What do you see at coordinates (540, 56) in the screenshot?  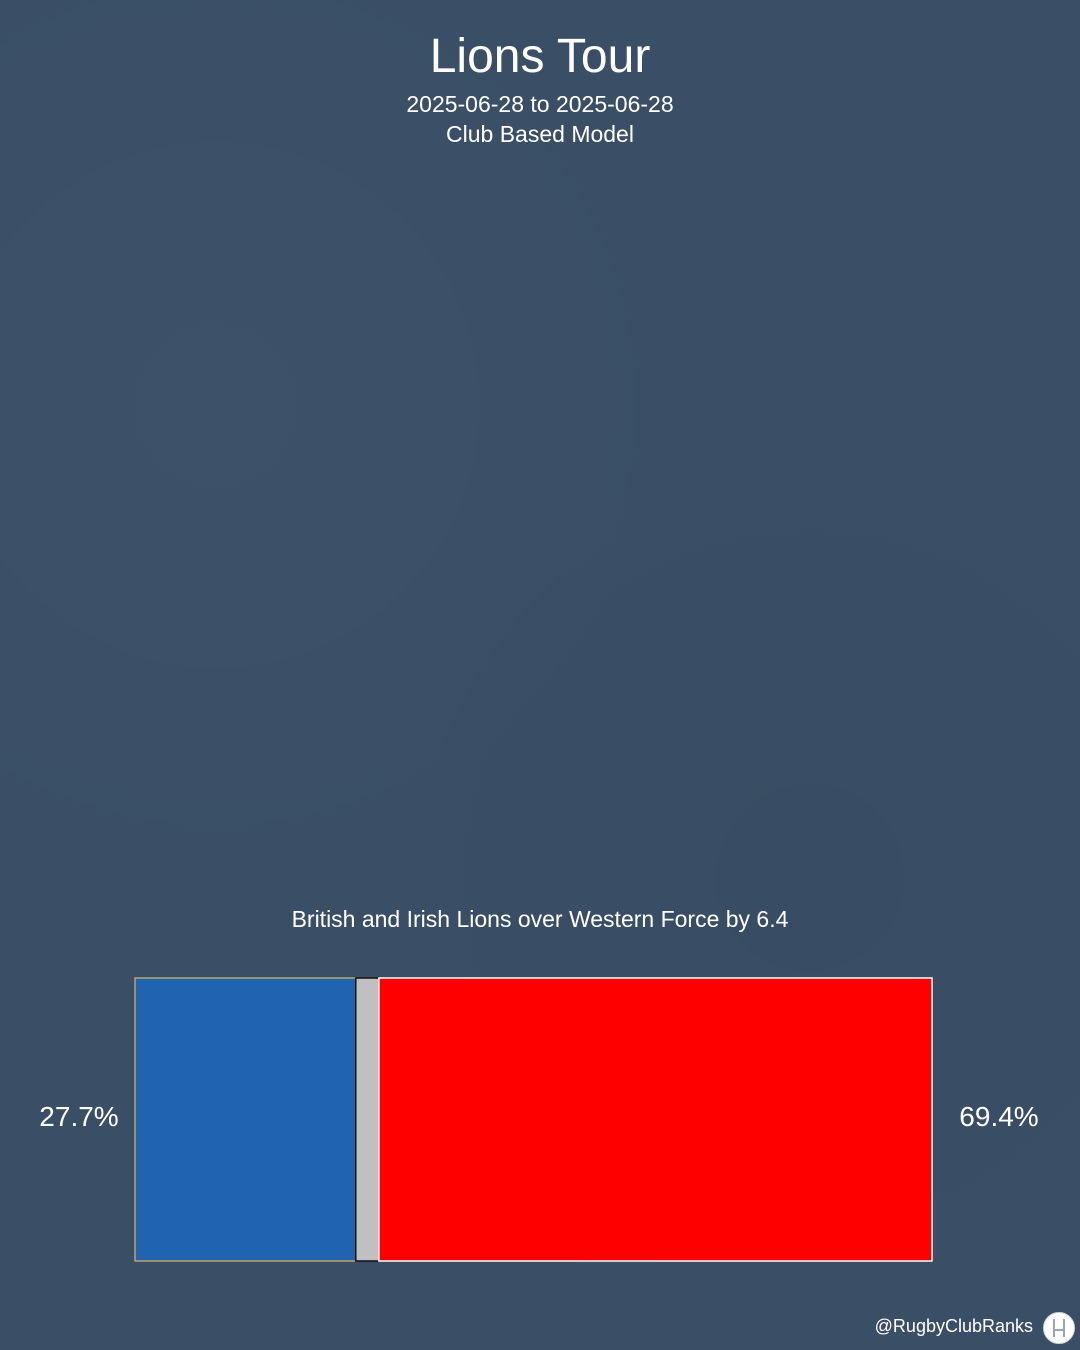 I see `chart-title: Lions Tour` at bounding box center [540, 56].